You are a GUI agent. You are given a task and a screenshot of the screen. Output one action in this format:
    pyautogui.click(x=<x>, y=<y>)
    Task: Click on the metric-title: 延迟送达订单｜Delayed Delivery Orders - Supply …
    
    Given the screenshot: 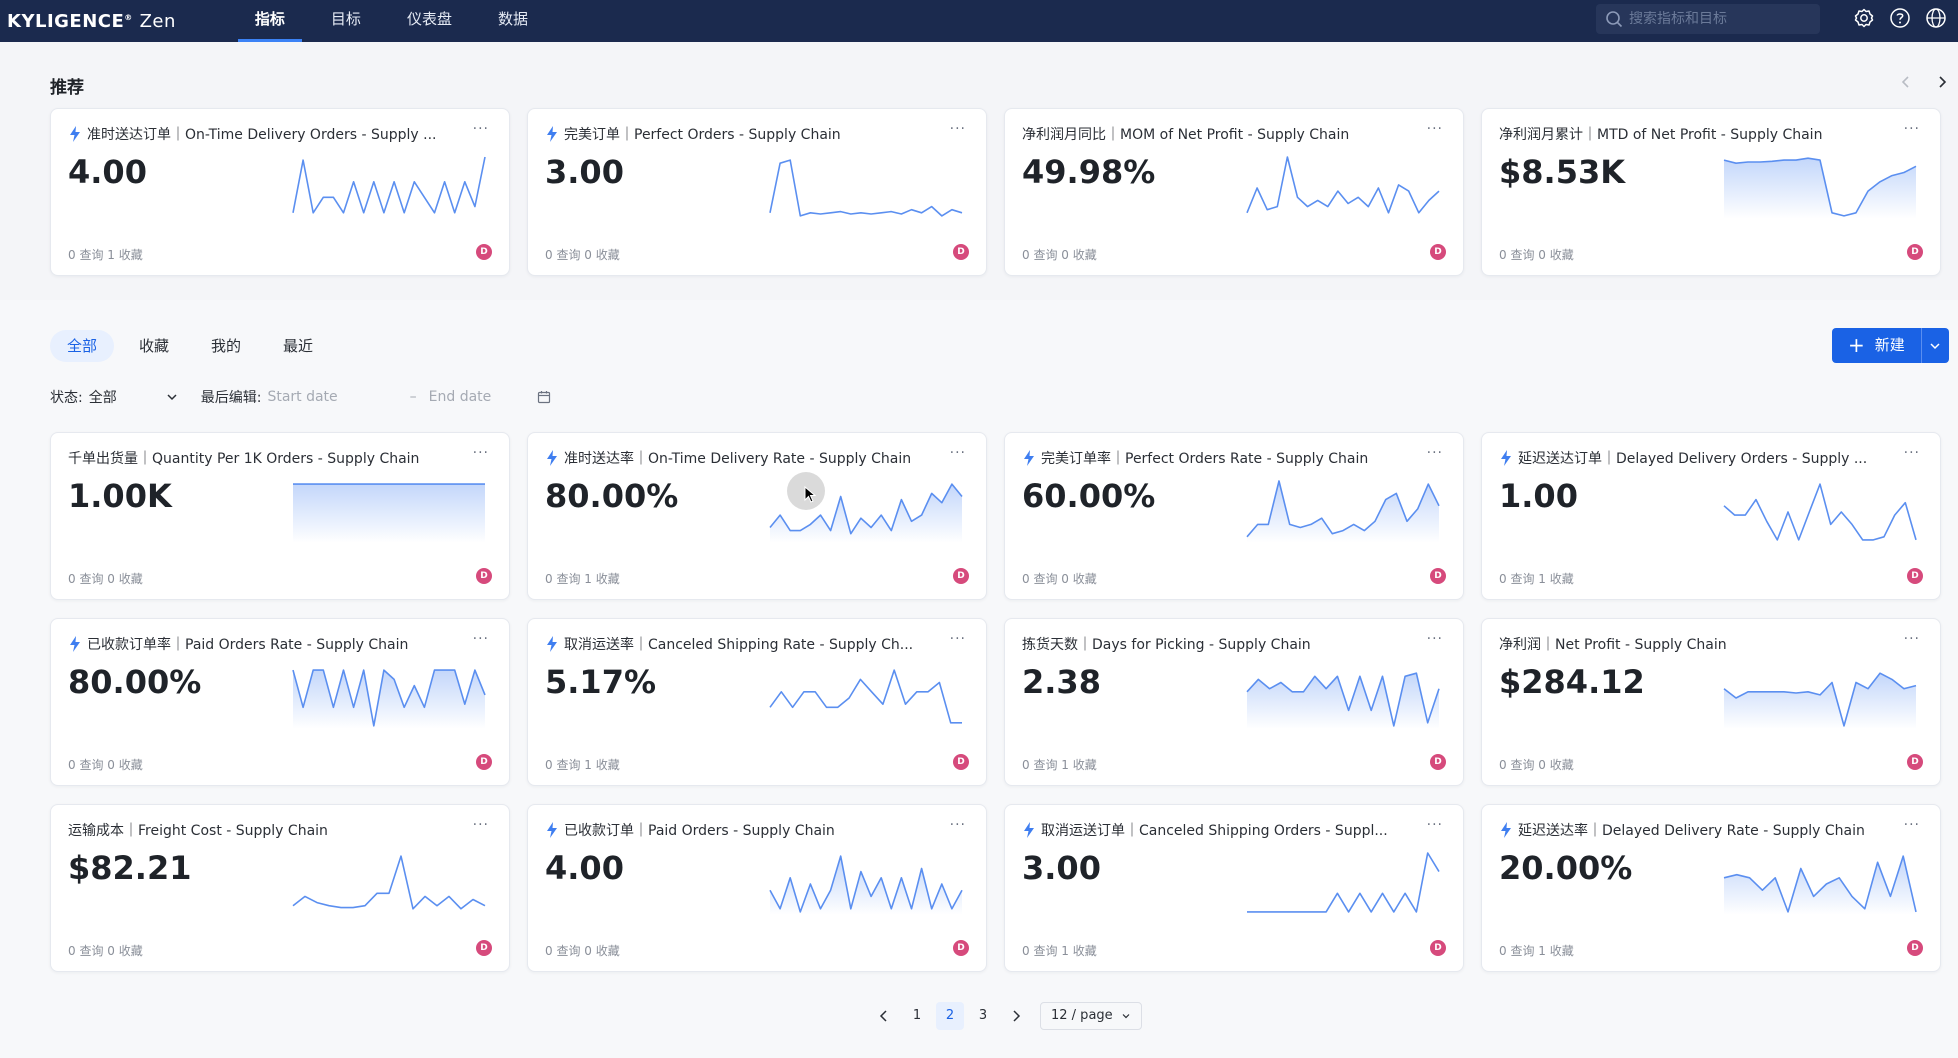 What is the action you would take?
    pyautogui.click(x=1689, y=458)
    